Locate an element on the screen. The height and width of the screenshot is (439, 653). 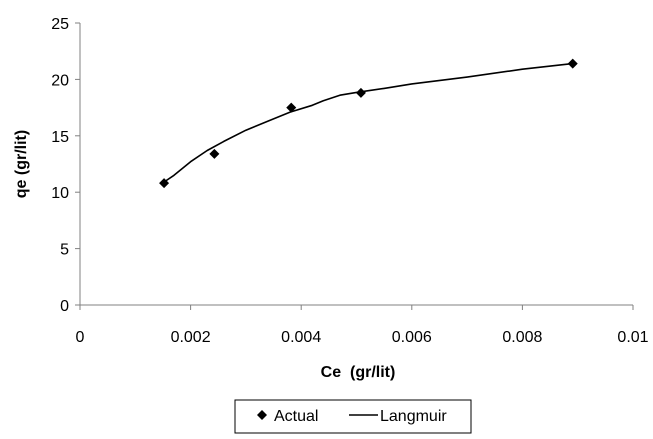
x-tick-label: 0.01 is located at coordinates (632, 337).